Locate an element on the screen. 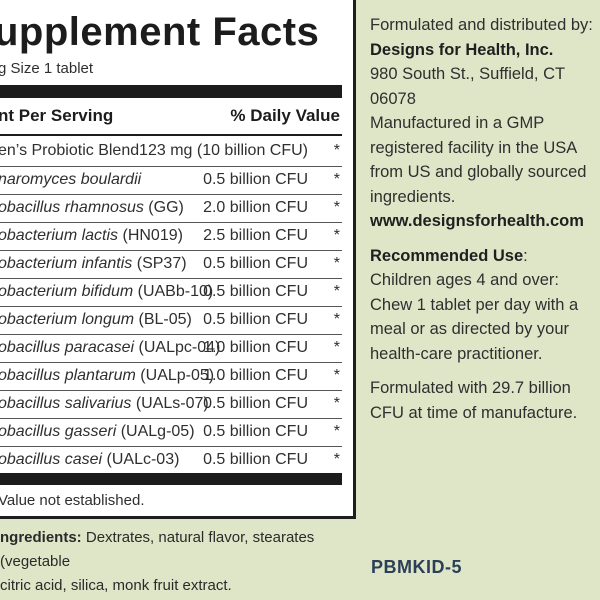 The image size is (600, 600). other-ingredients-label: ngredients: is located at coordinates (41, 537).